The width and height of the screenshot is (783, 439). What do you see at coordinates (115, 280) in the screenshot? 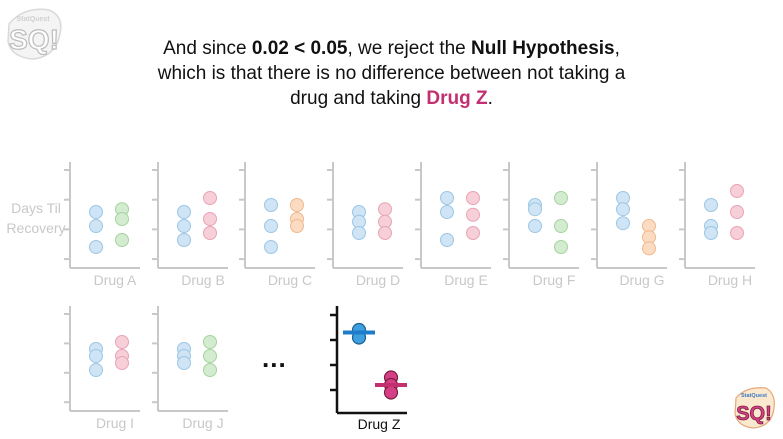
I see `panel-label: Drug A` at bounding box center [115, 280].